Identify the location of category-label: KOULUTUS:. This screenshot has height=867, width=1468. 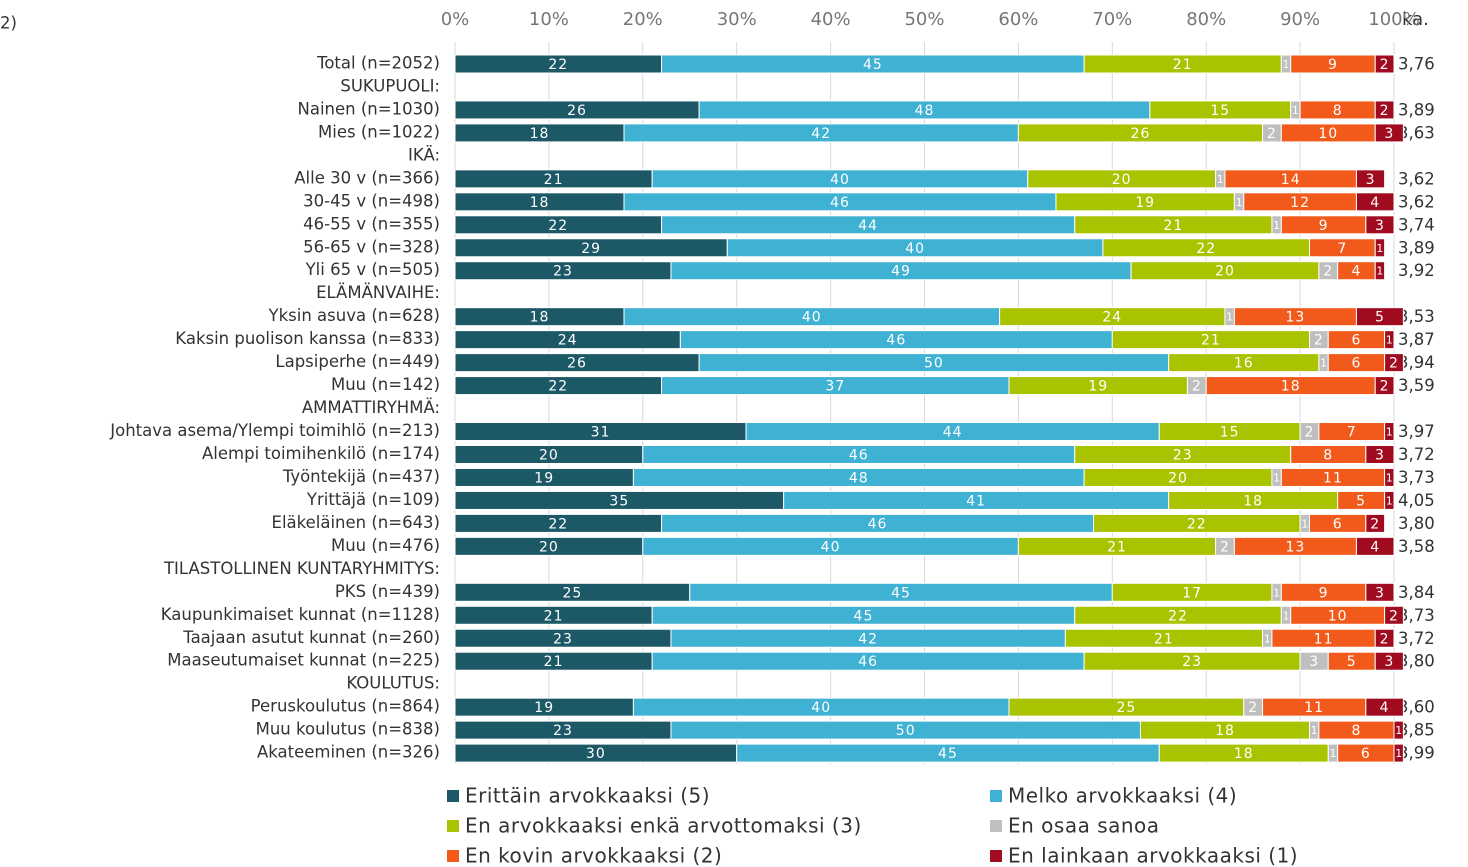
(393, 683).